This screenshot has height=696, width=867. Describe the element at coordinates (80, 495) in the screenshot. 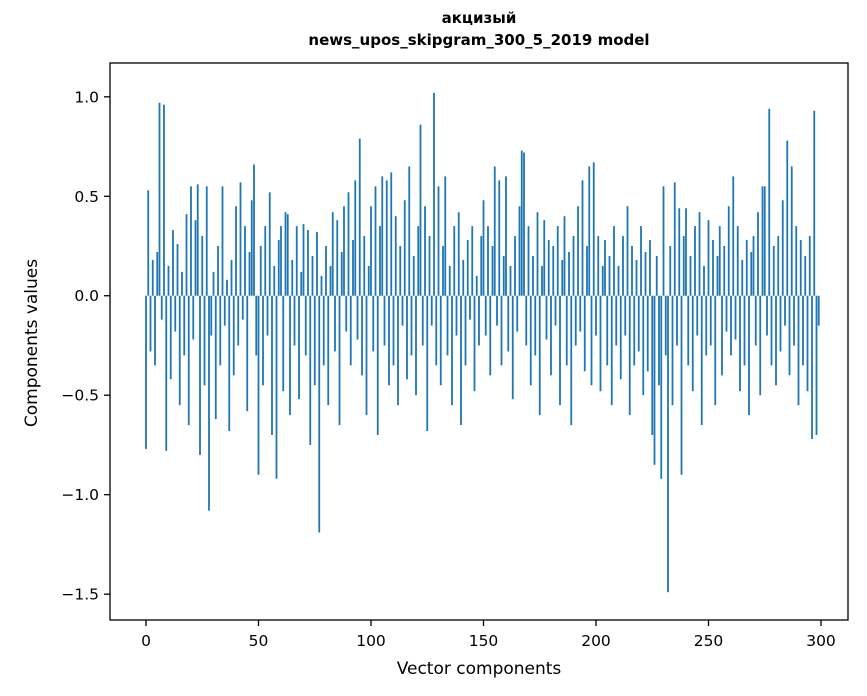

I see `y-tick-label: −1.0` at that location.